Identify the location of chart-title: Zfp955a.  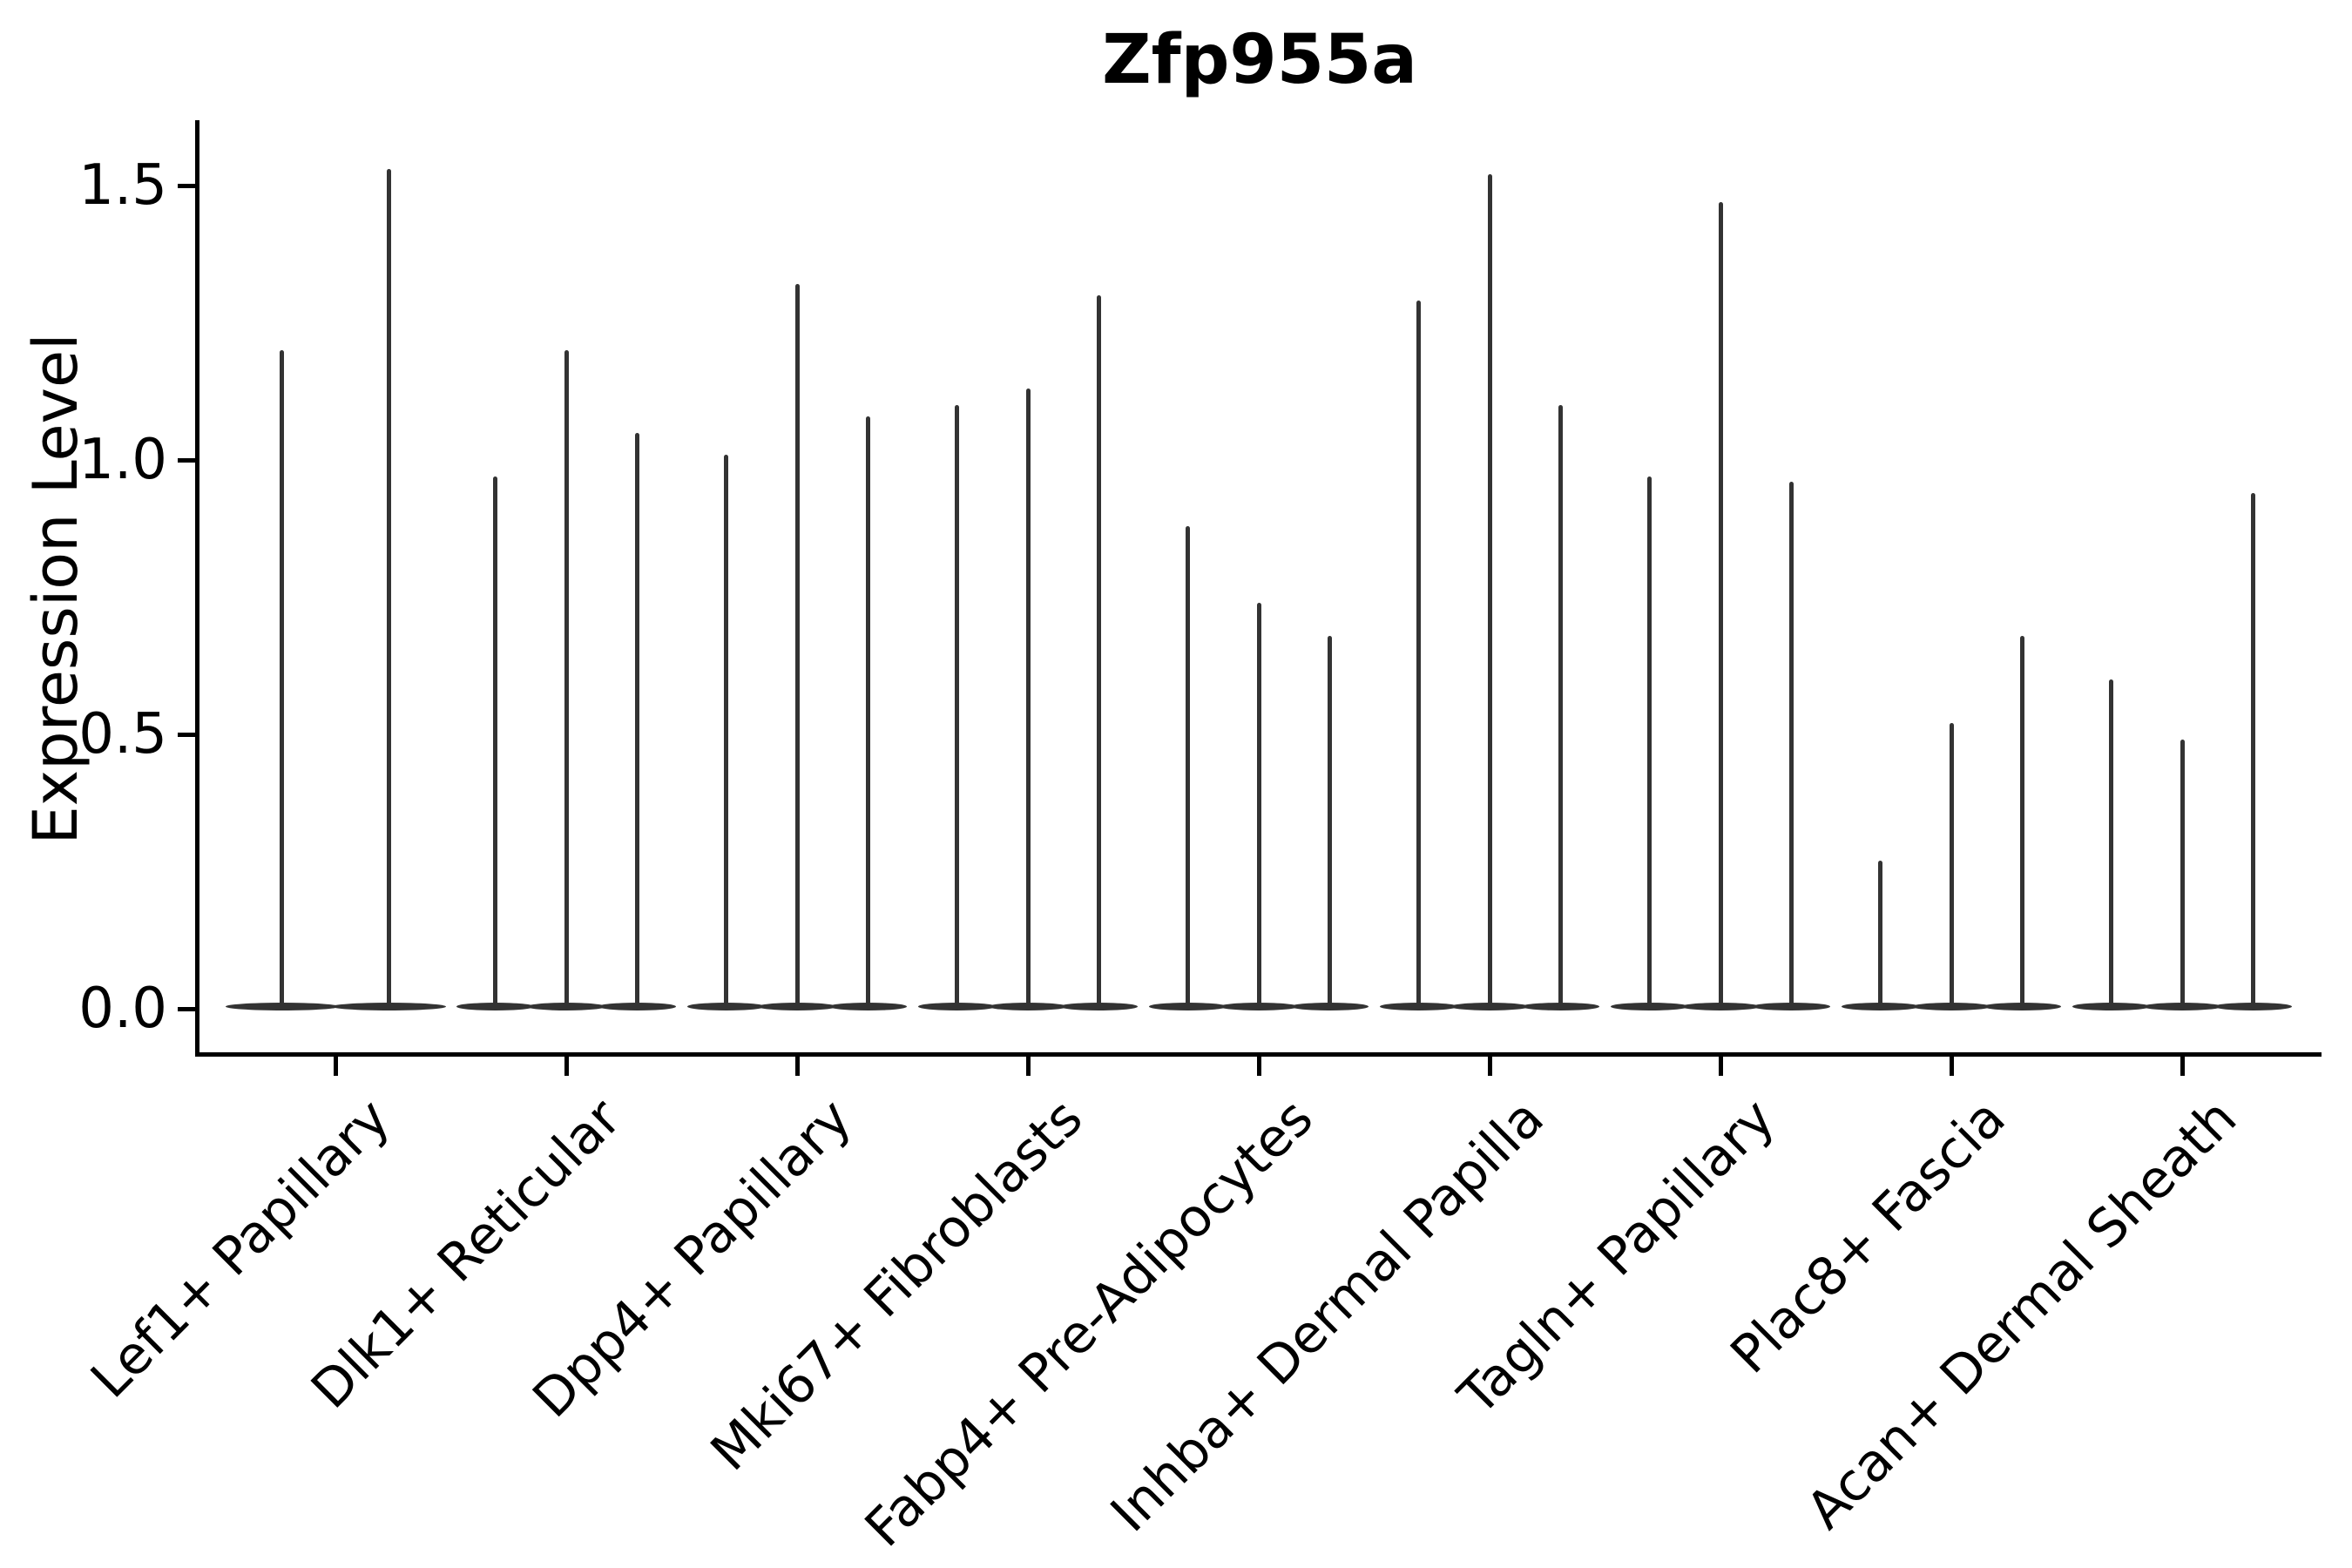
(1260, 60).